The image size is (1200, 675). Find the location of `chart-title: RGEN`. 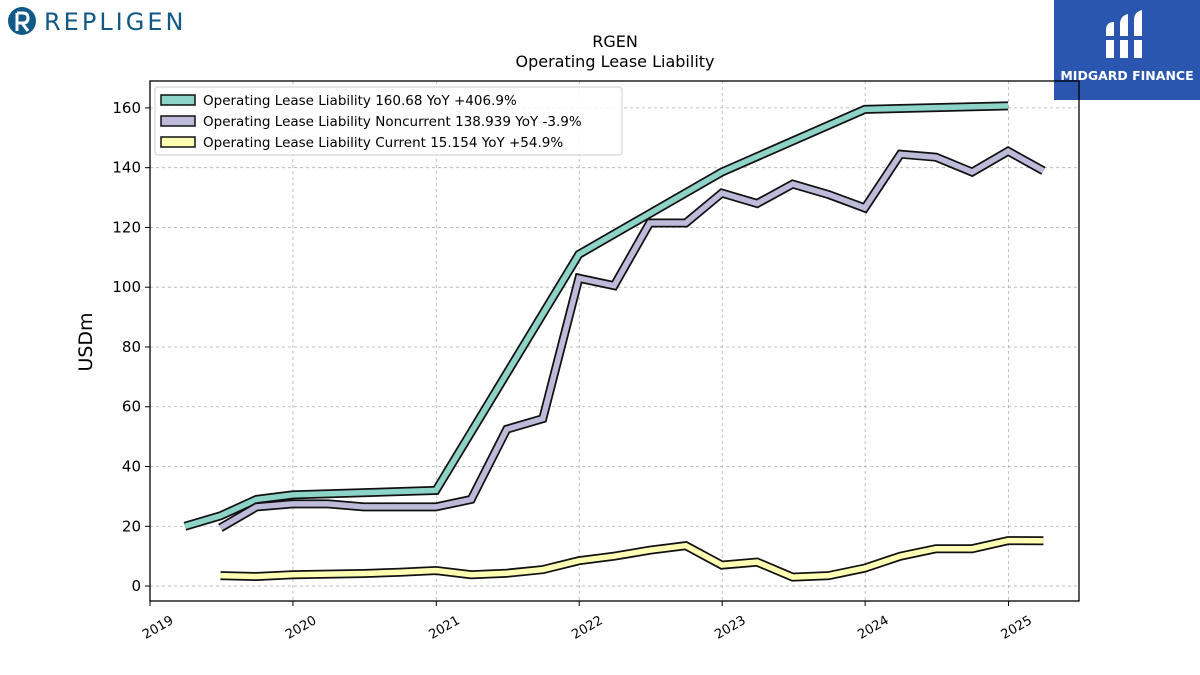

chart-title: RGEN is located at coordinates (615, 41).